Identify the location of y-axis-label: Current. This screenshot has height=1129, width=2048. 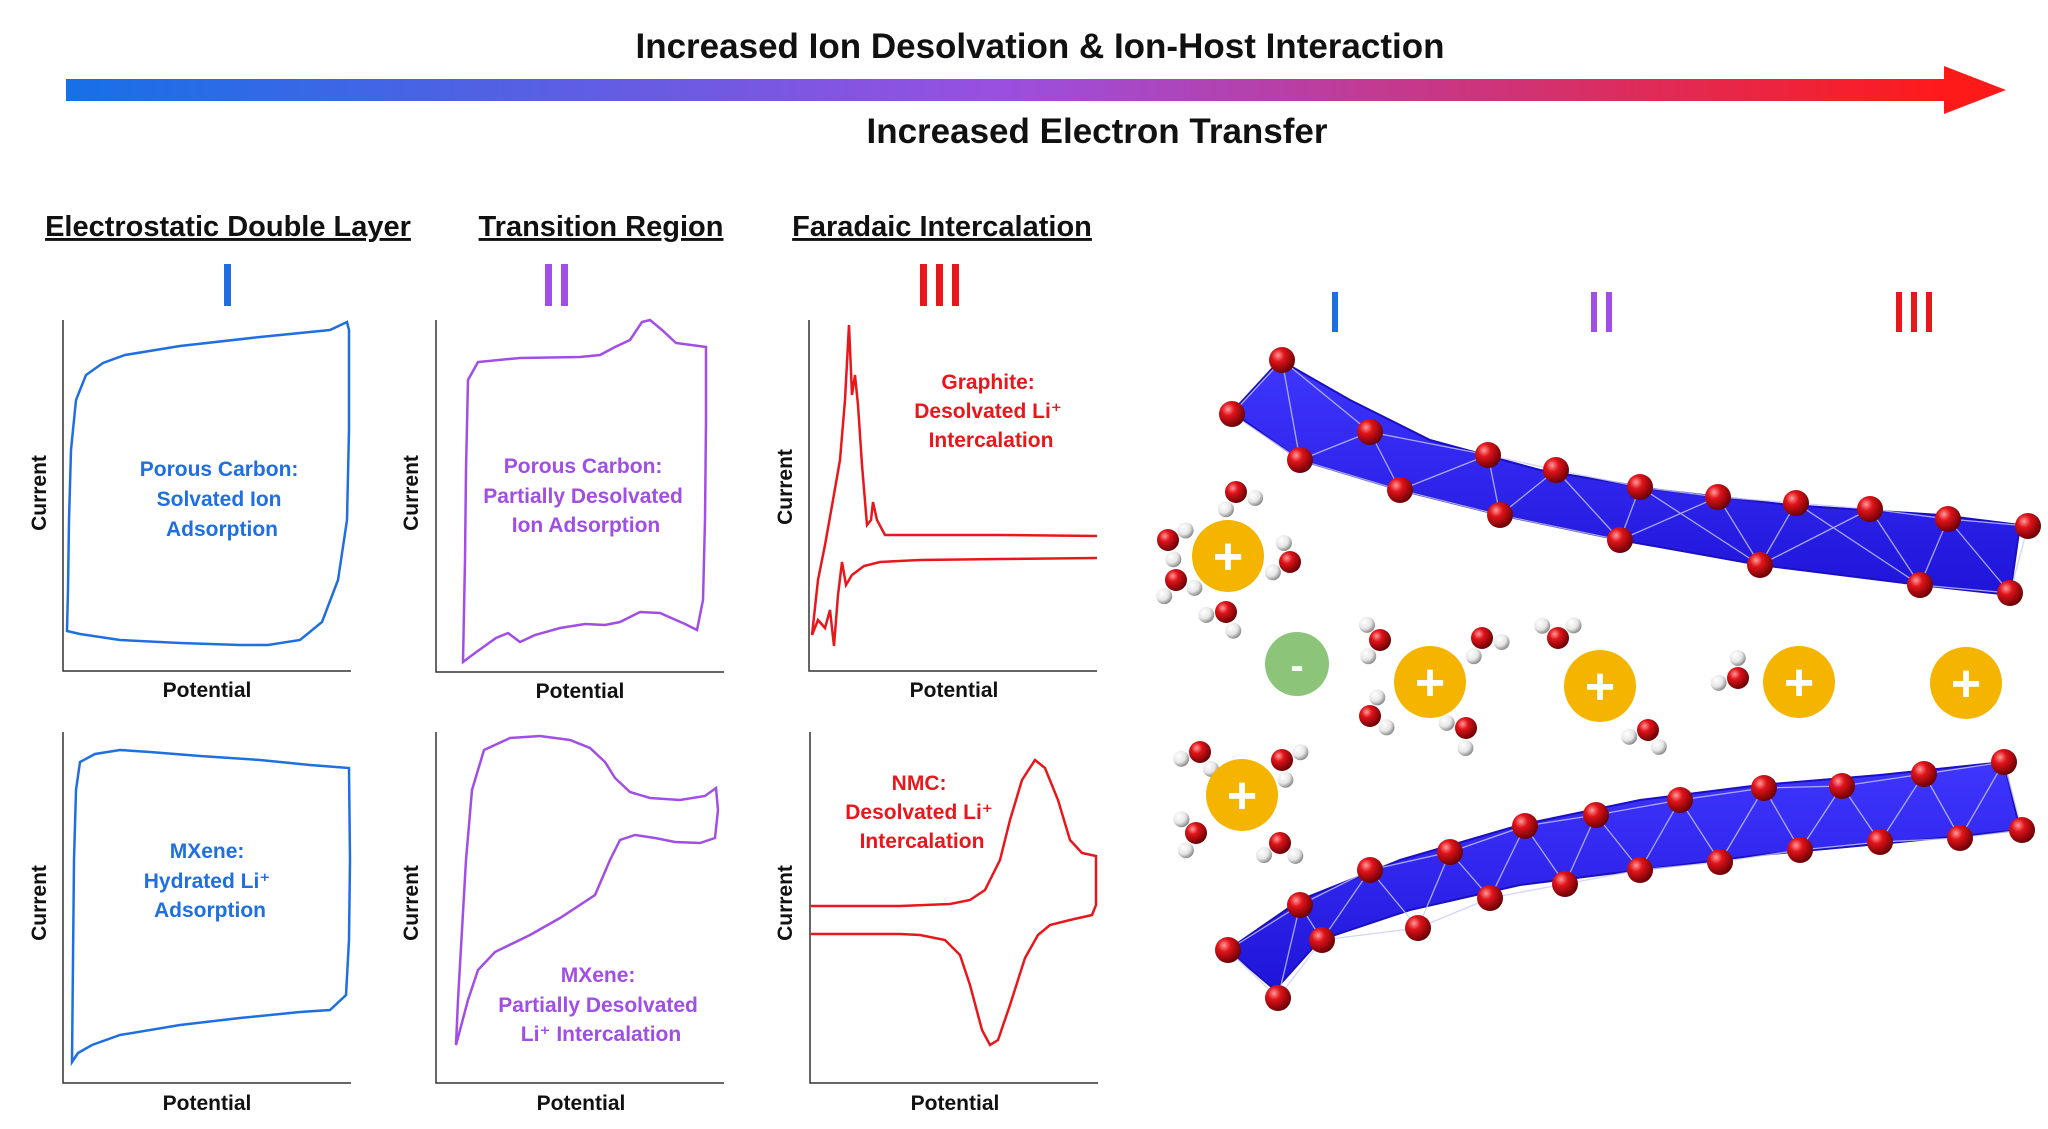
(411, 903).